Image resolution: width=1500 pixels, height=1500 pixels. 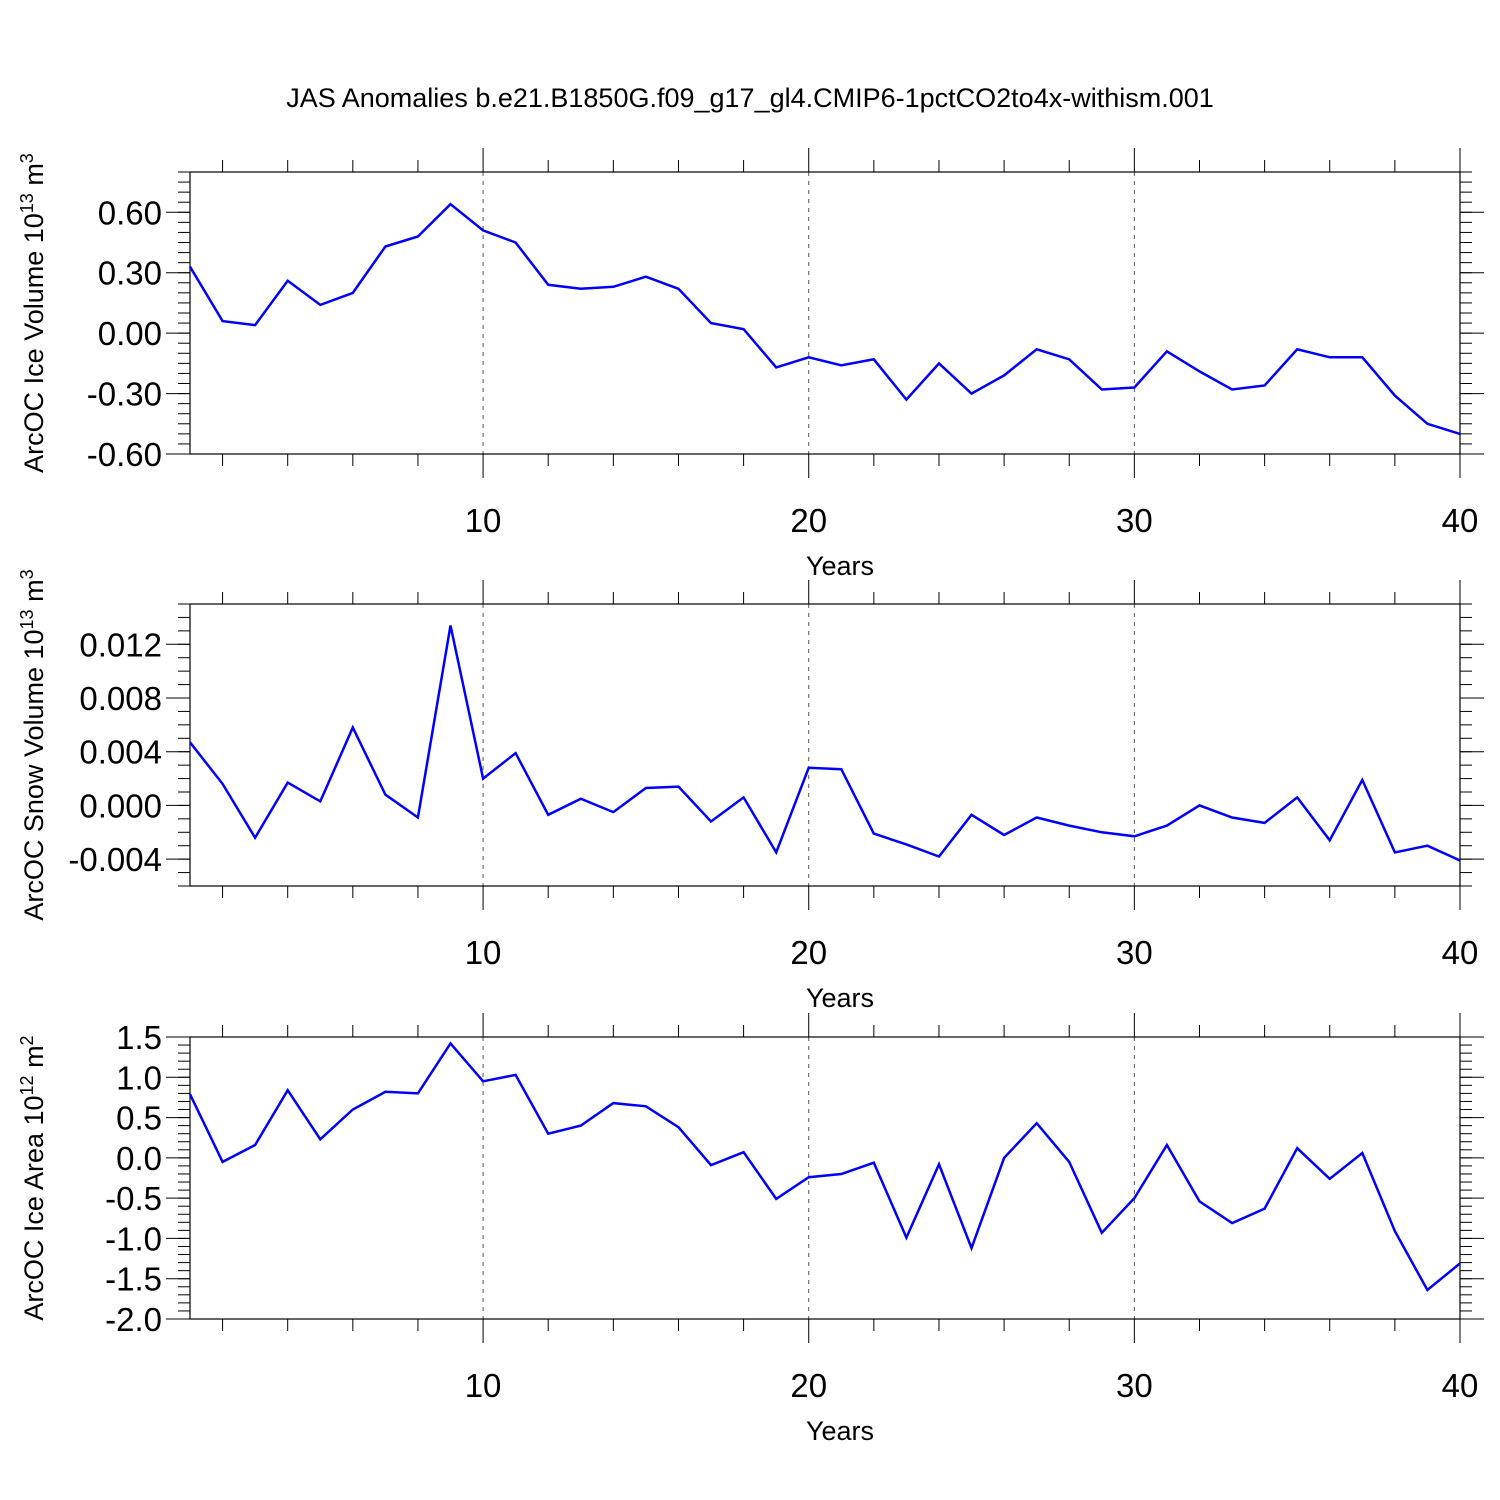 I want to click on y-axis-title: ArcOC Snow Volume 1013 m3, so click(x=33, y=744).